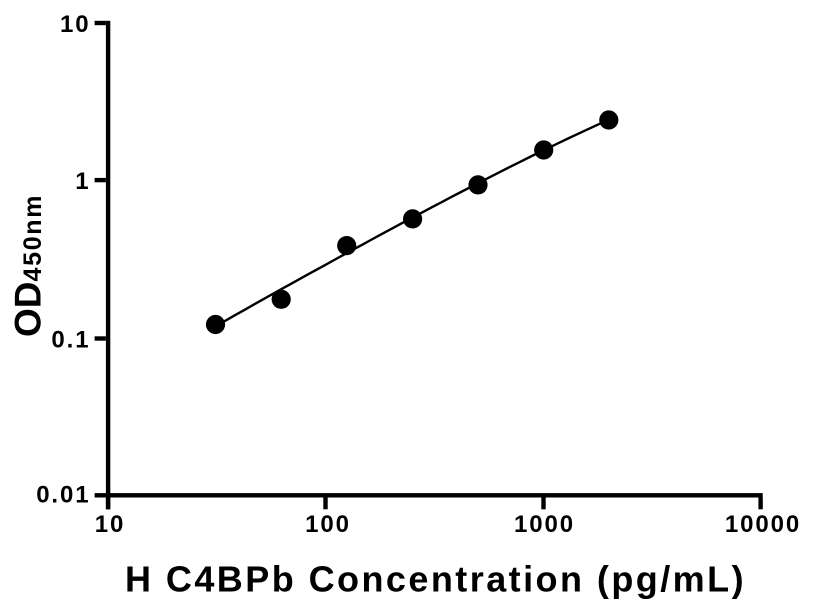 Image resolution: width=816 pixels, height=612 pixels. I want to click on svg-text: 1, so click(82, 181).